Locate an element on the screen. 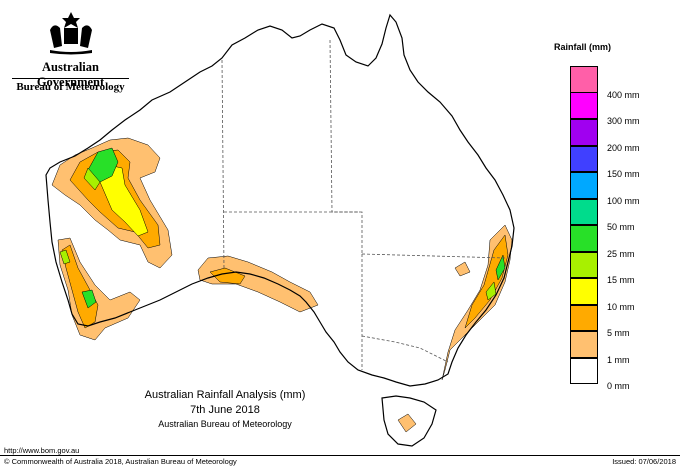 The height and width of the screenshot is (467, 680). rain-area-pilbara-15mm is located at coordinates (92, 179).